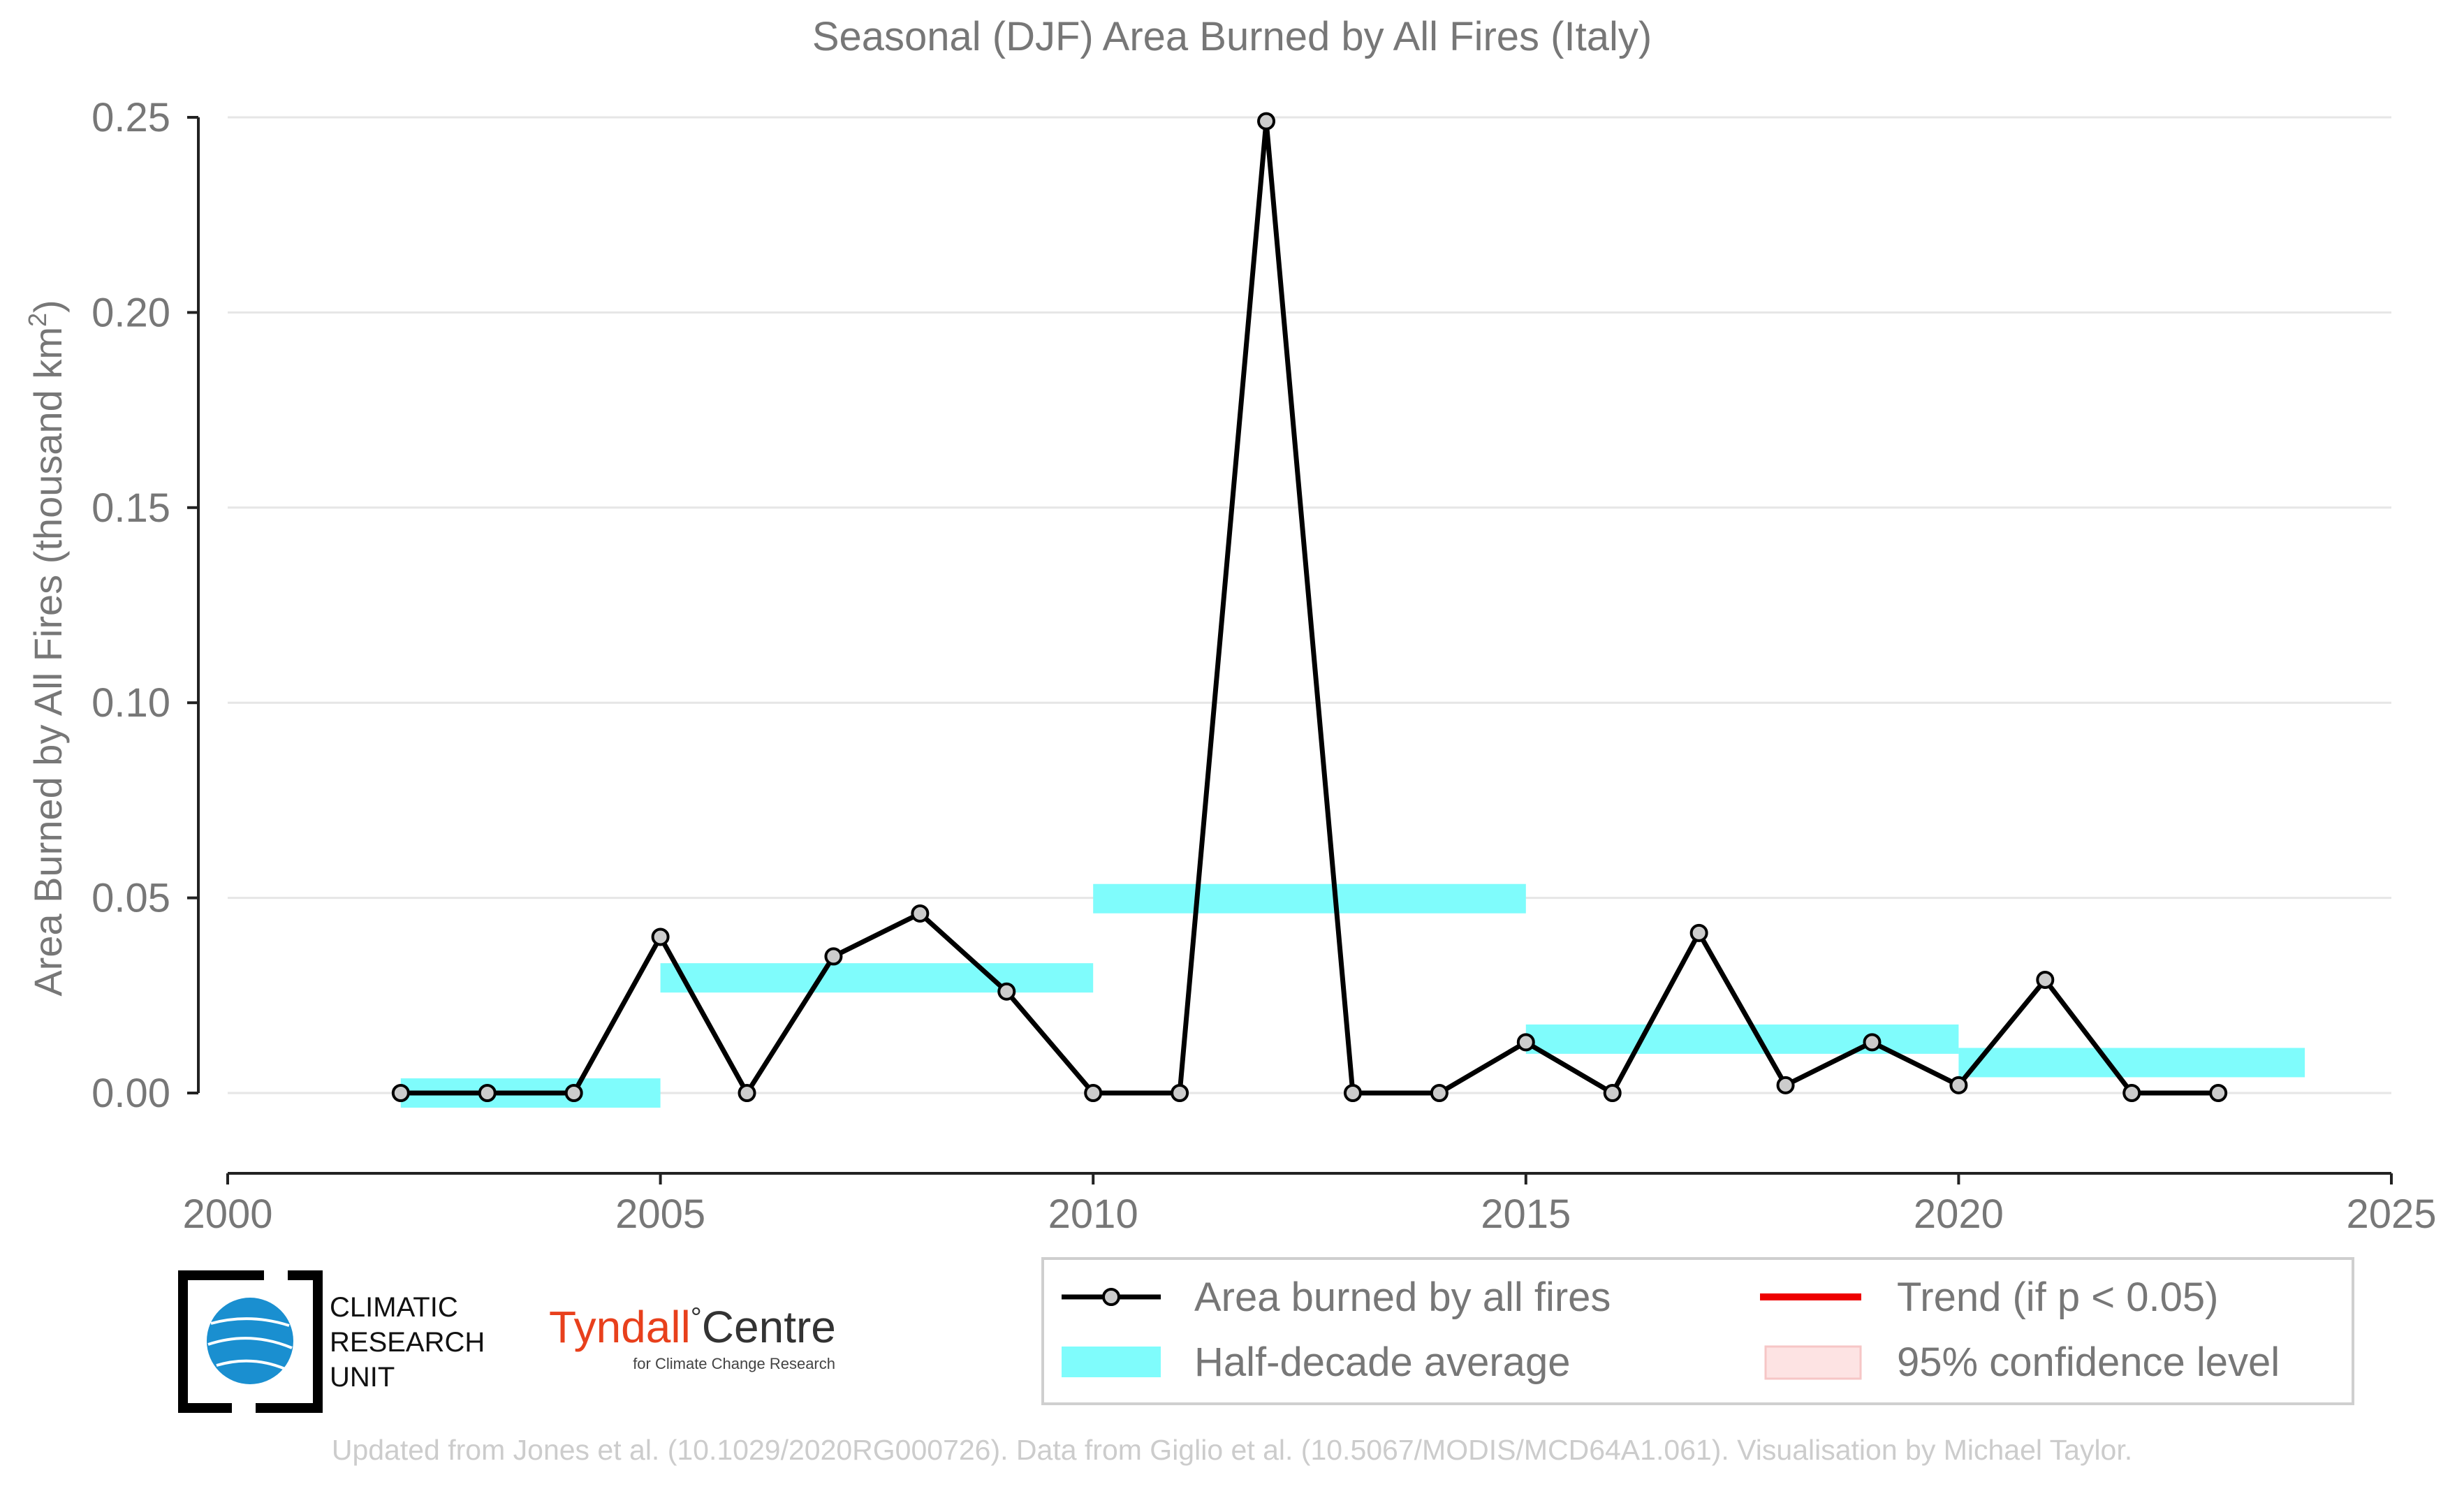  What do you see at coordinates (1813, 1363) in the screenshot?
I see `legend-swatch-ci` at bounding box center [1813, 1363].